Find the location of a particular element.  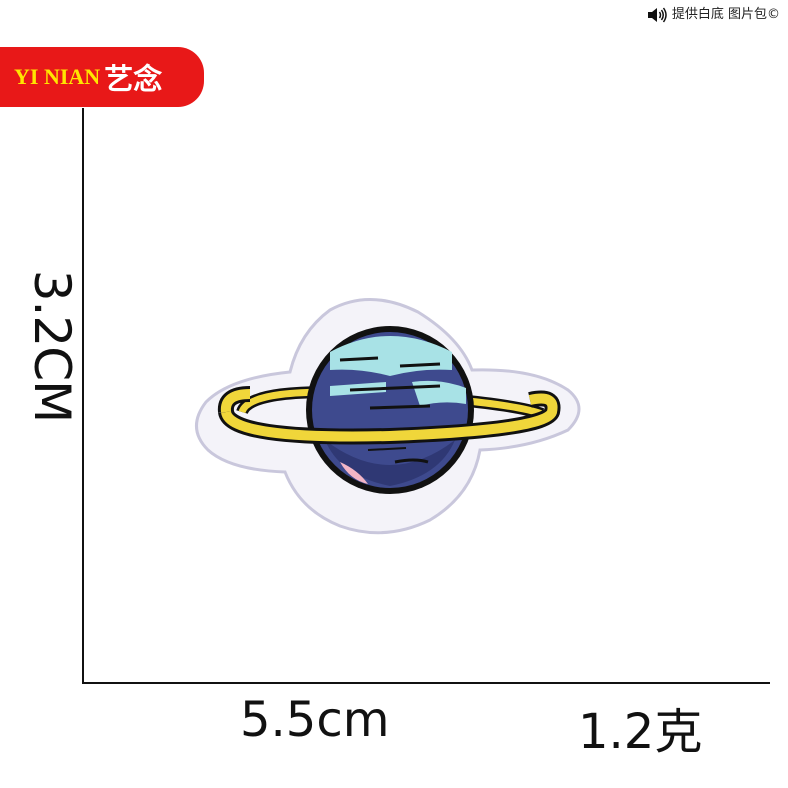

brand-tag: YI NIAN 艺念 is located at coordinates (102, 77).